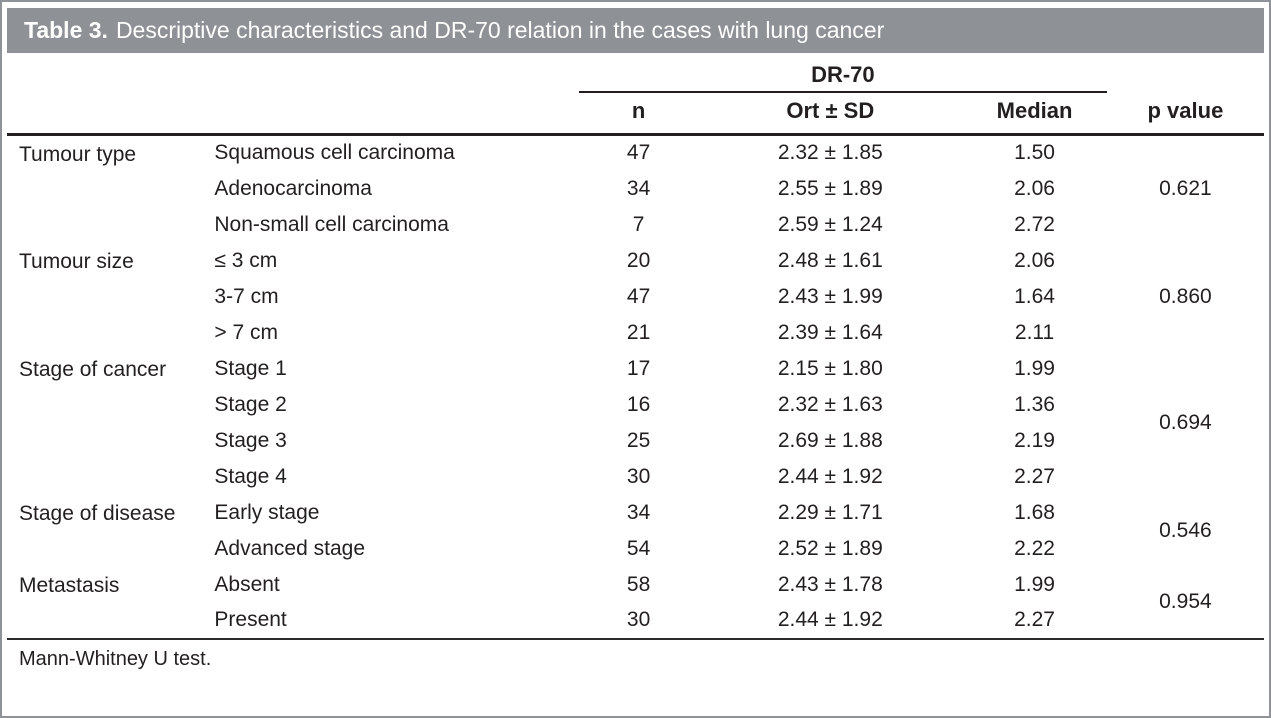 The height and width of the screenshot is (718, 1271). What do you see at coordinates (830, 224) in the screenshot?
I see `ort-sd-cell: 2.59 ± 1.24` at bounding box center [830, 224].